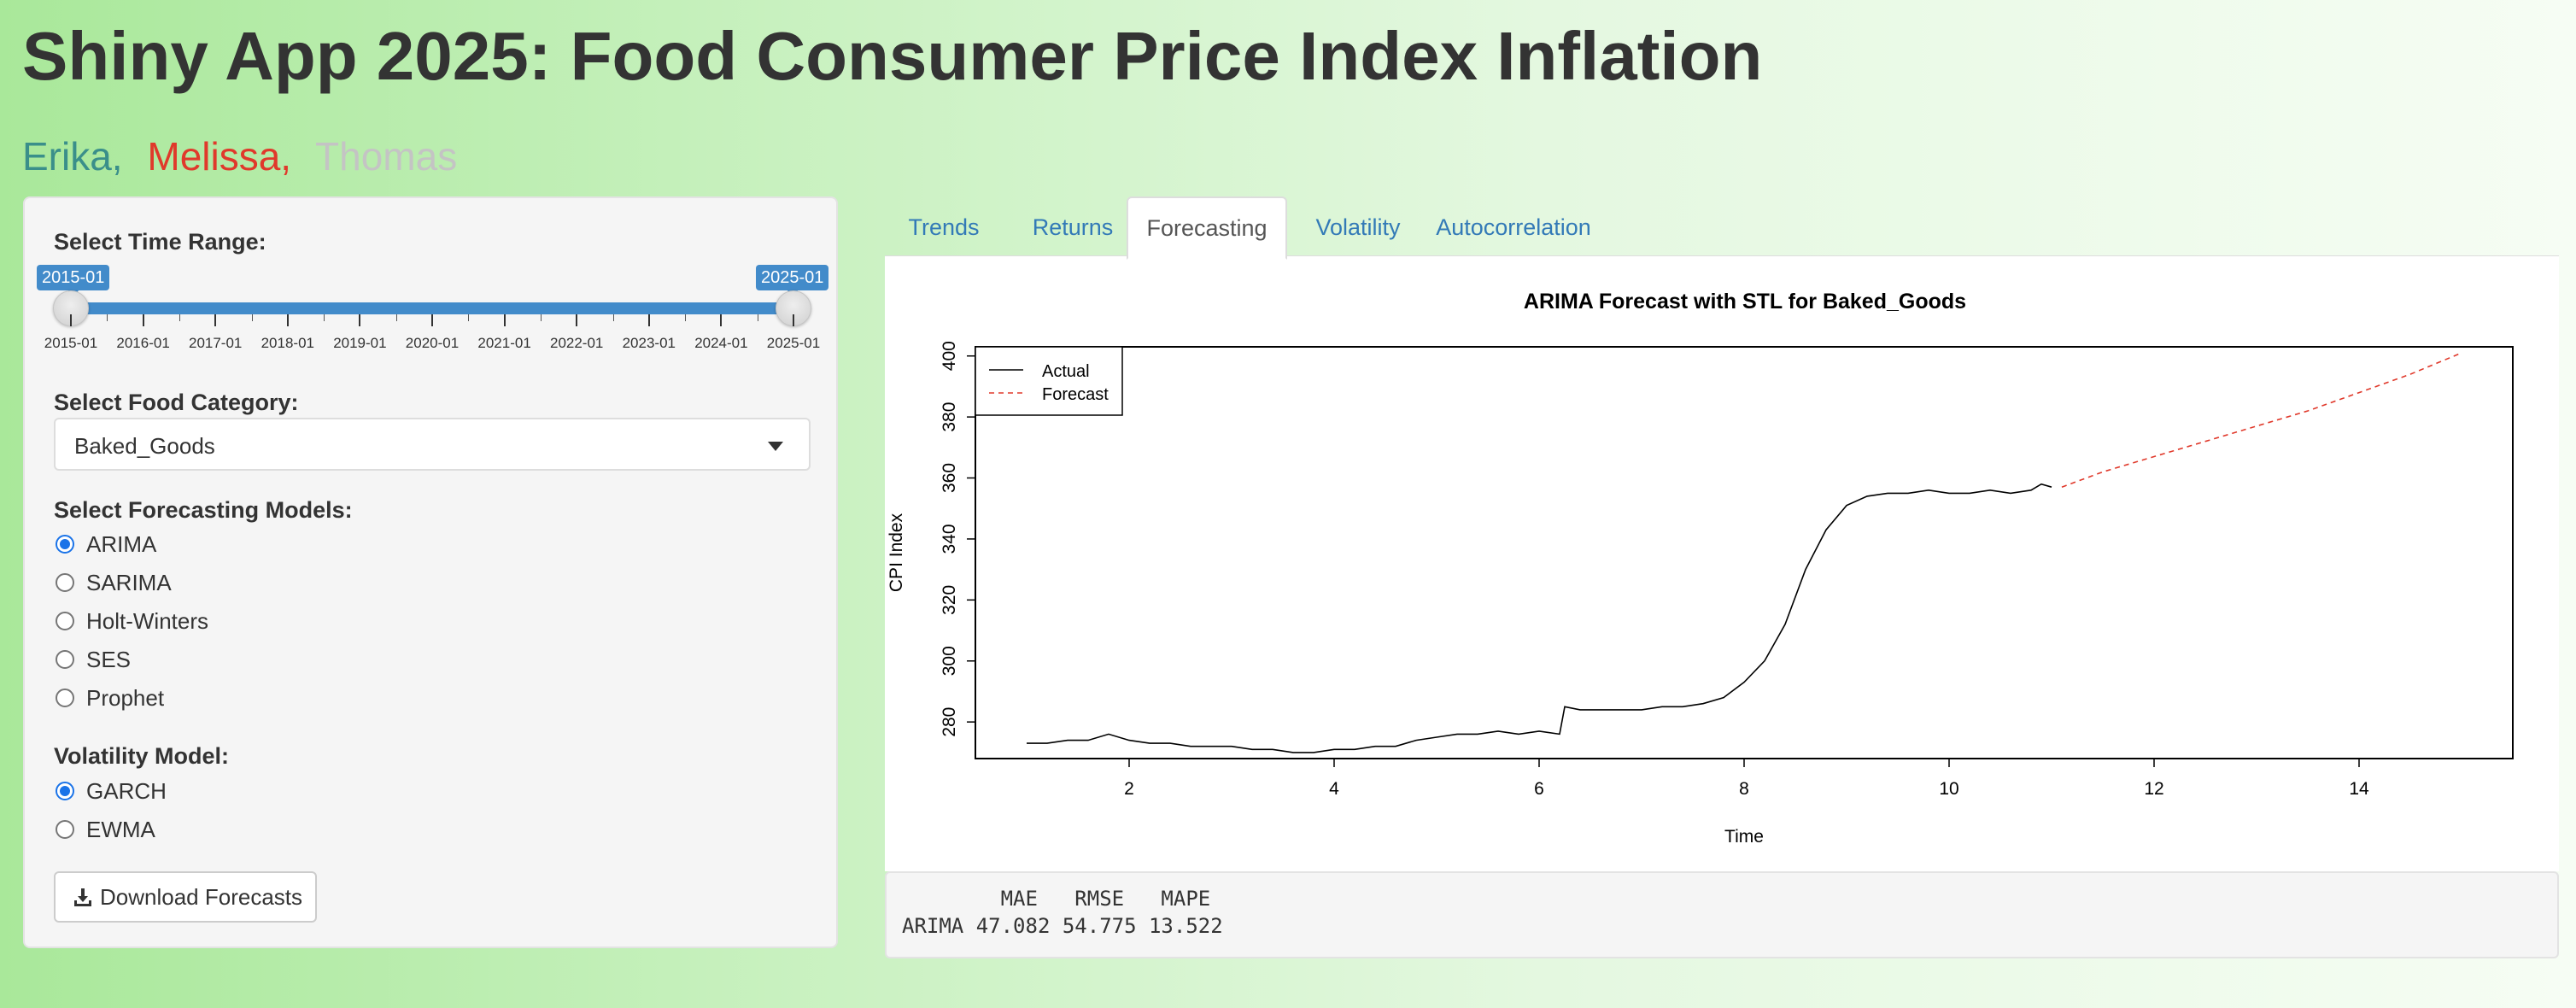 The width and height of the screenshot is (2576, 1008). I want to click on radio-label: GARCH, so click(126, 790).